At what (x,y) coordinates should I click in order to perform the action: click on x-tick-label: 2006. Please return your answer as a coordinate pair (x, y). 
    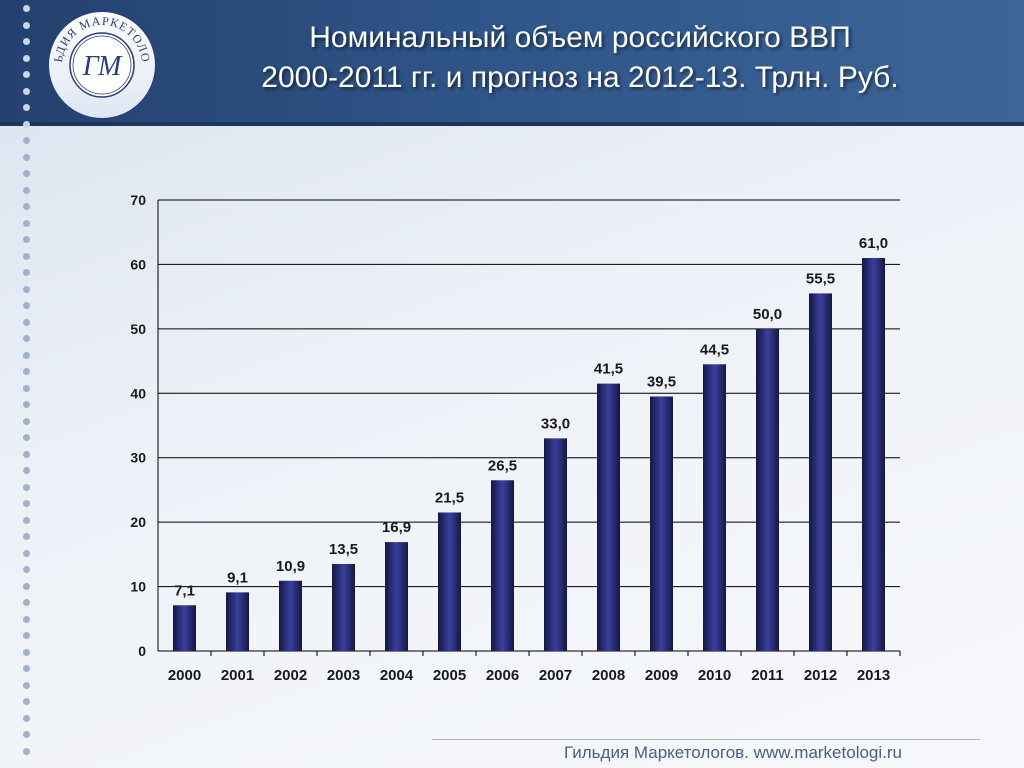
    Looking at the image, I should click on (502, 675).